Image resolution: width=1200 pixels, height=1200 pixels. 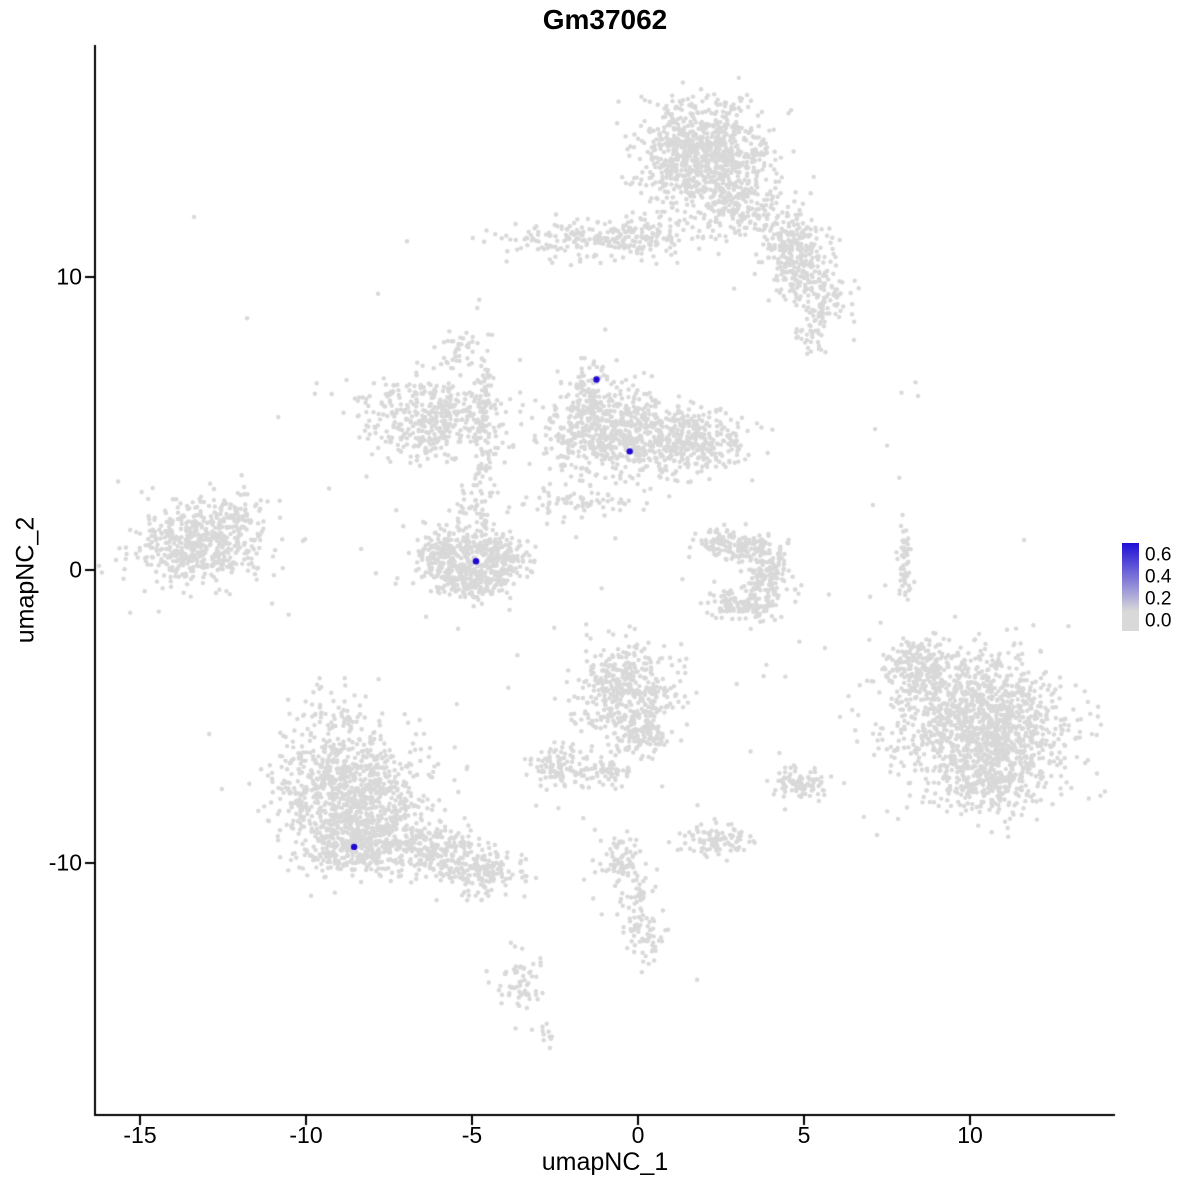 I want to click on x-tick-label: -10, so click(x=306, y=1135).